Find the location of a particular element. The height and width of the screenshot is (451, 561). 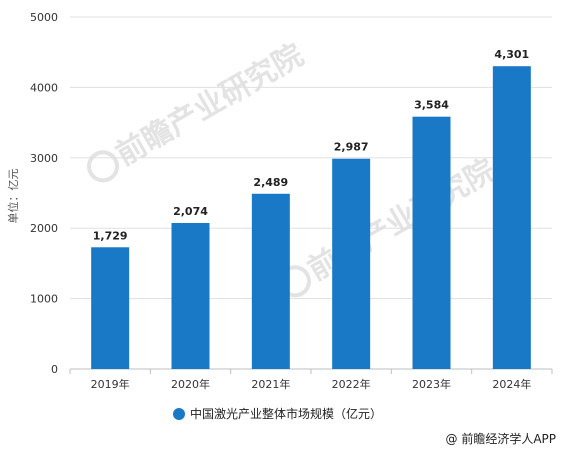

y-tick-label: 5000 is located at coordinates (44, 17).